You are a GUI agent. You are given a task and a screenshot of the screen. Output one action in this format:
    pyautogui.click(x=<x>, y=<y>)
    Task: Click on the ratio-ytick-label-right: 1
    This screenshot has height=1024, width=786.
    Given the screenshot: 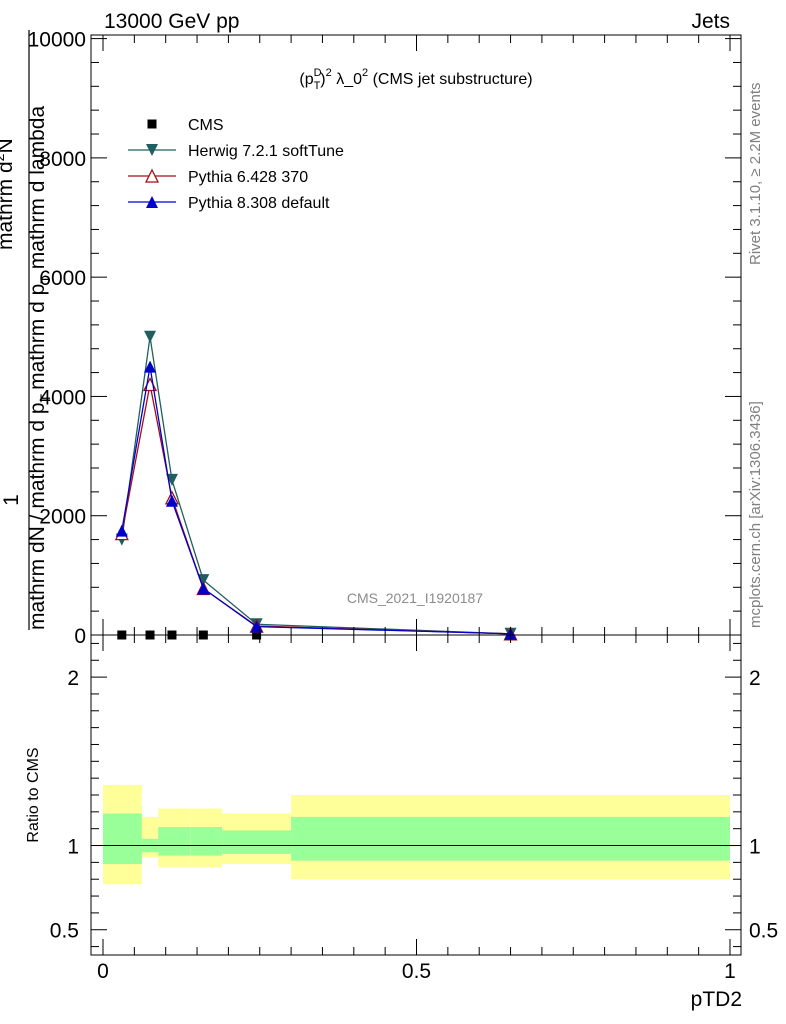 What is the action you would take?
    pyautogui.click(x=755, y=847)
    